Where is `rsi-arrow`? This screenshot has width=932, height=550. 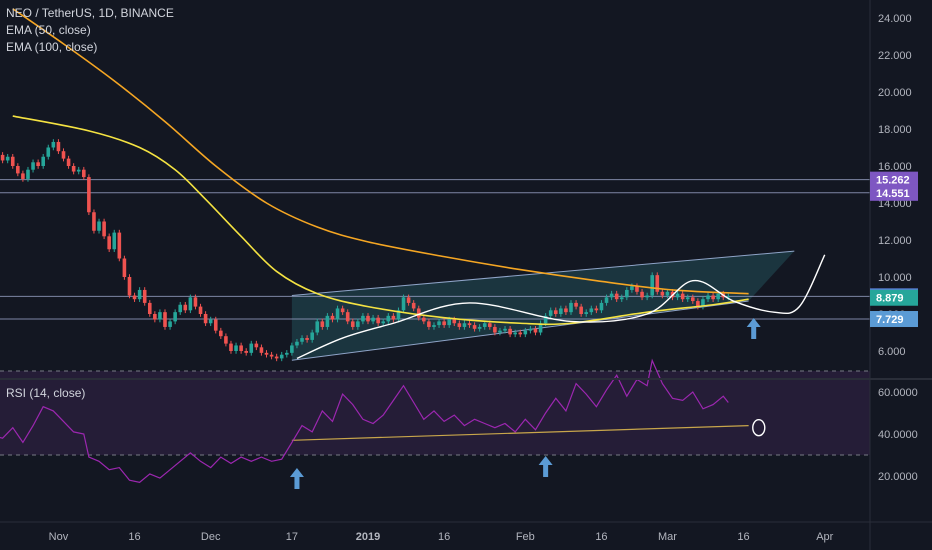
rsi-arrow is located at coordinates (545, 466).